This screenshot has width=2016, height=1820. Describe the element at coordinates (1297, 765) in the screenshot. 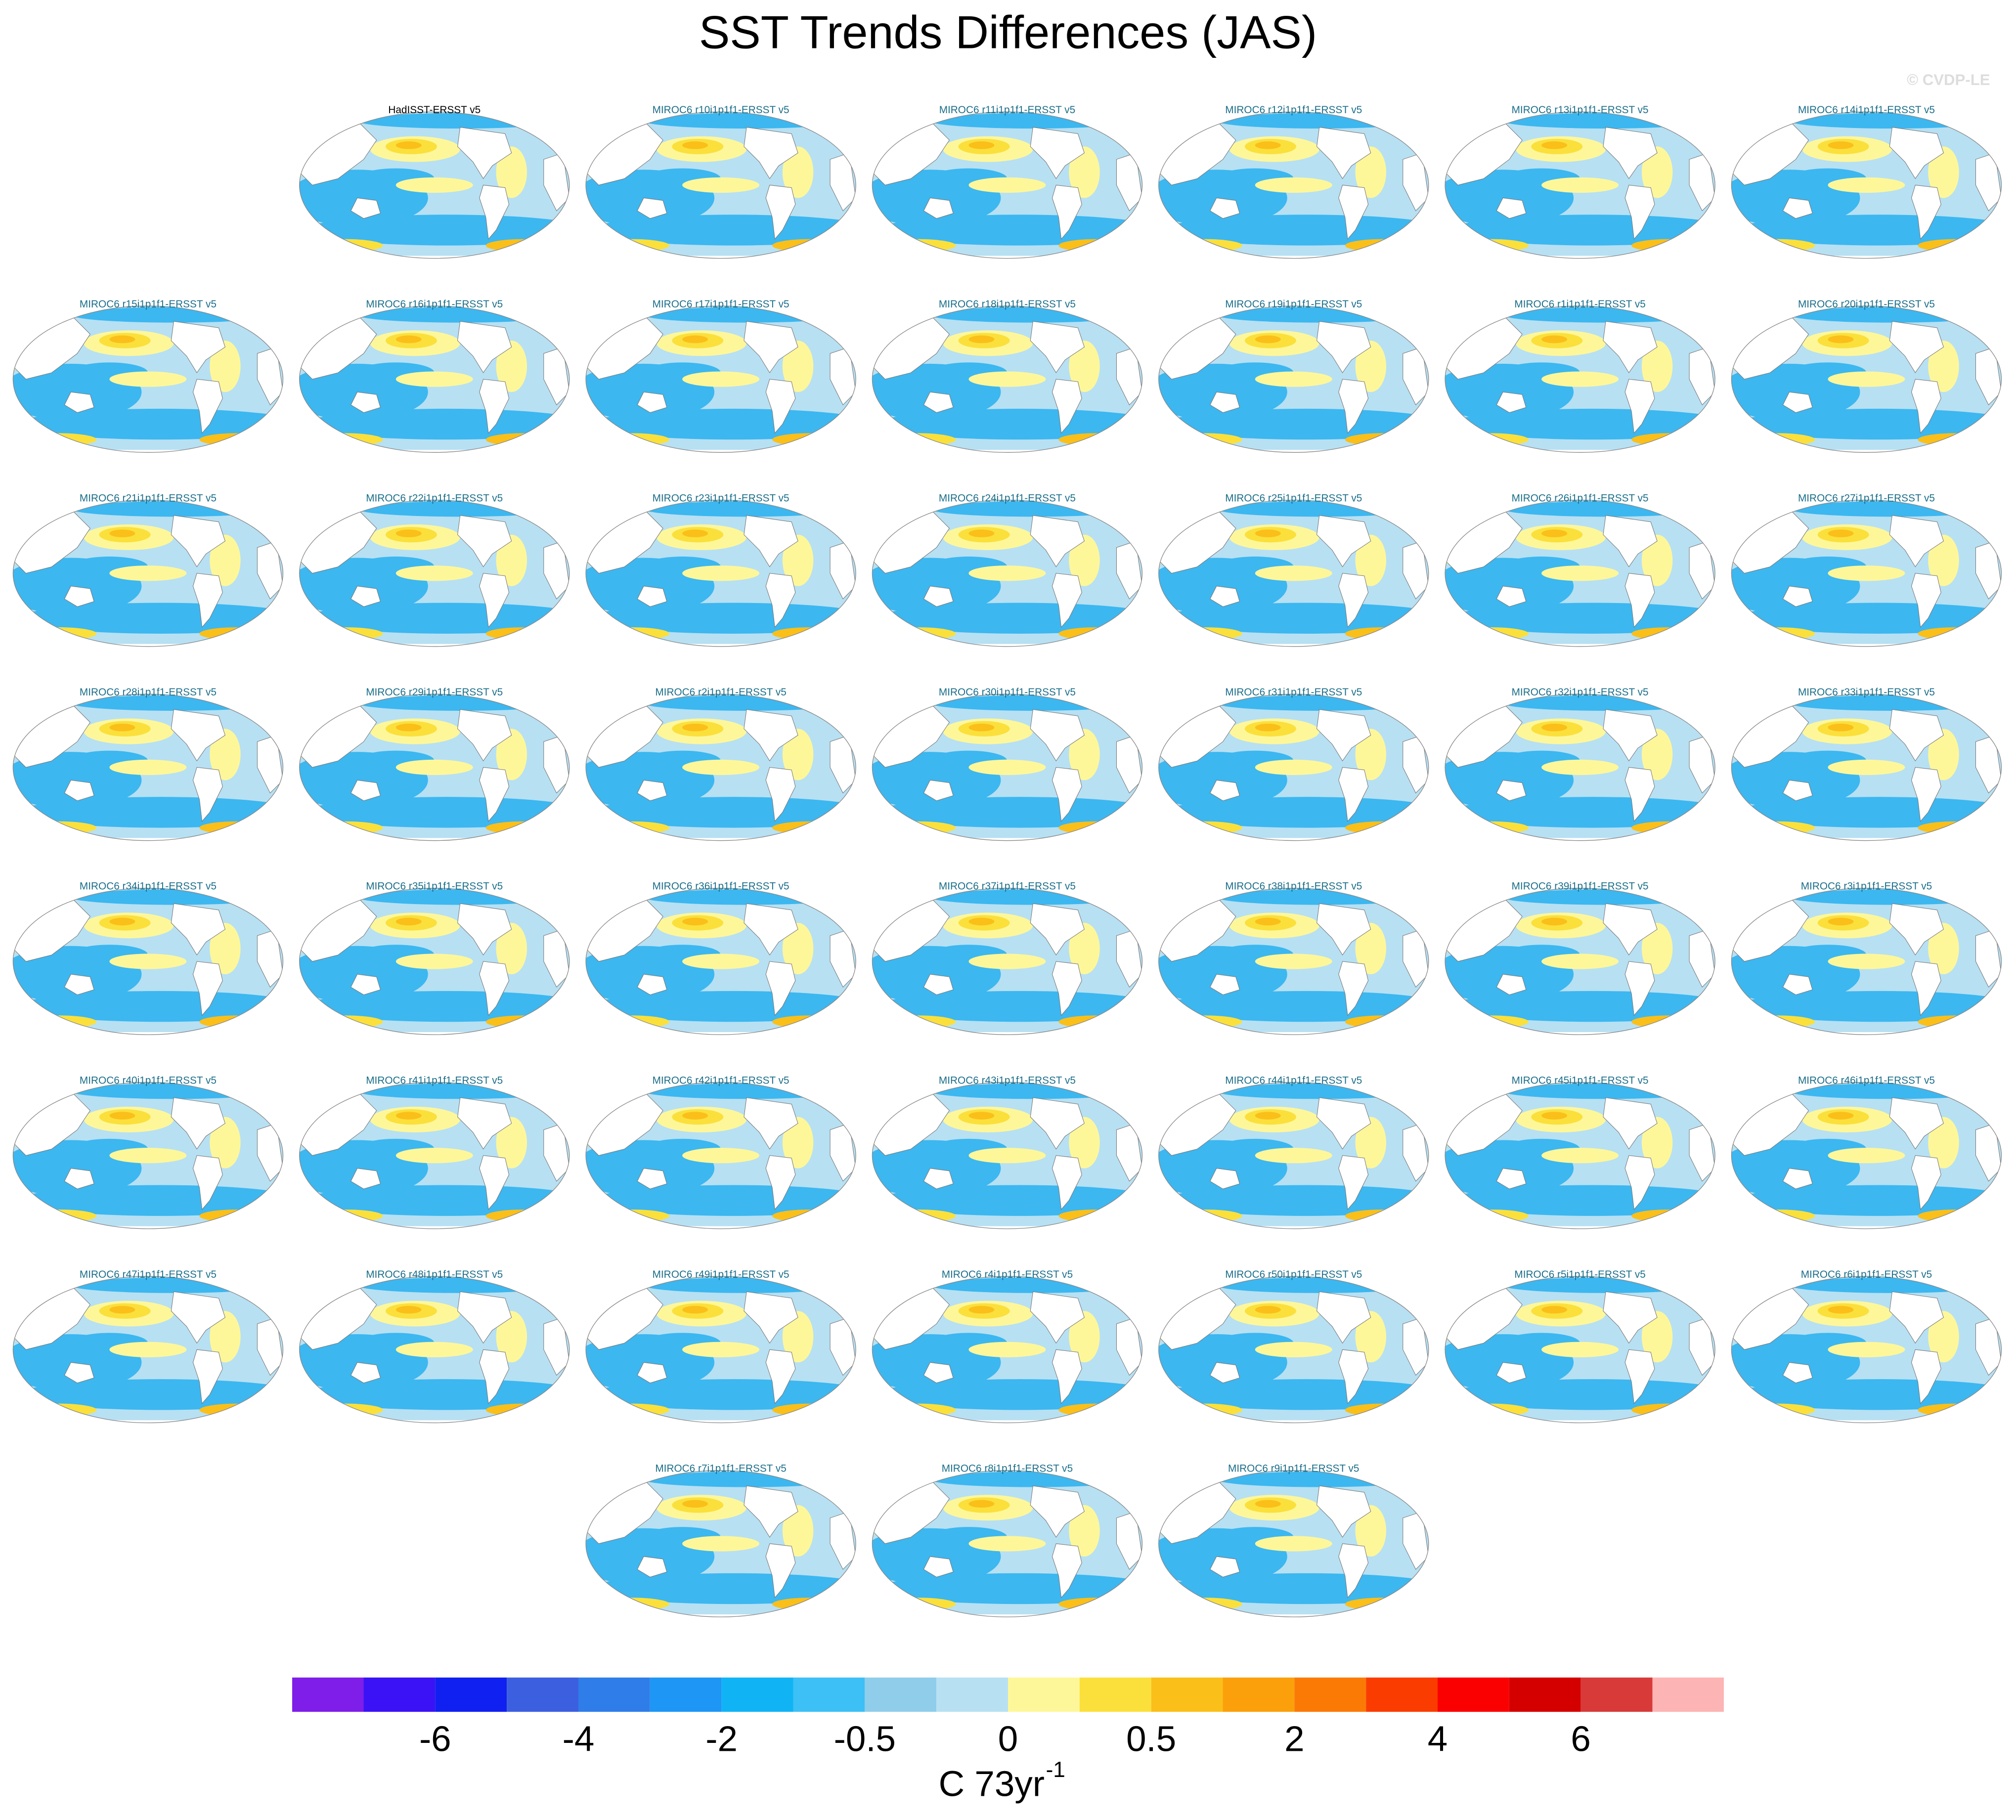

I see `map-panel: MIROC6 r31i1p1f1-ERSST v5` at that location.